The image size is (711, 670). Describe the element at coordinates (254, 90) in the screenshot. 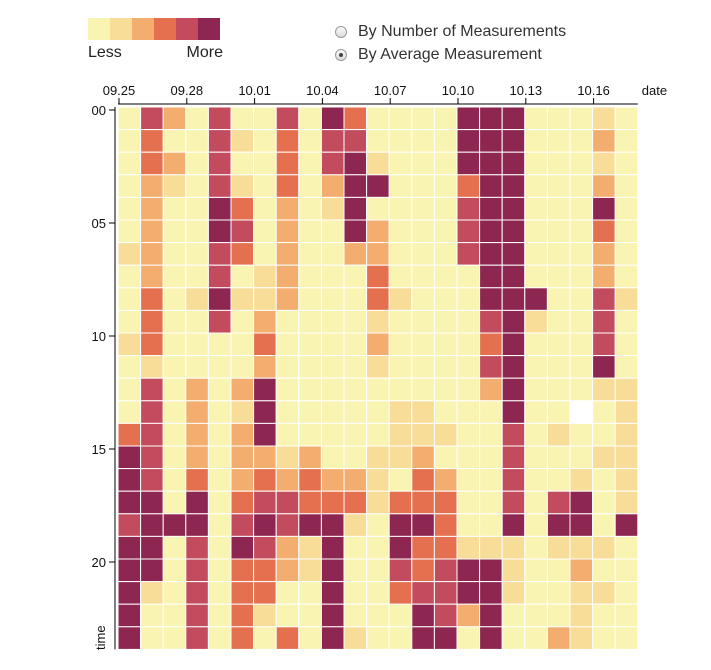

I see `x-tick-label: 10.01` at that location.